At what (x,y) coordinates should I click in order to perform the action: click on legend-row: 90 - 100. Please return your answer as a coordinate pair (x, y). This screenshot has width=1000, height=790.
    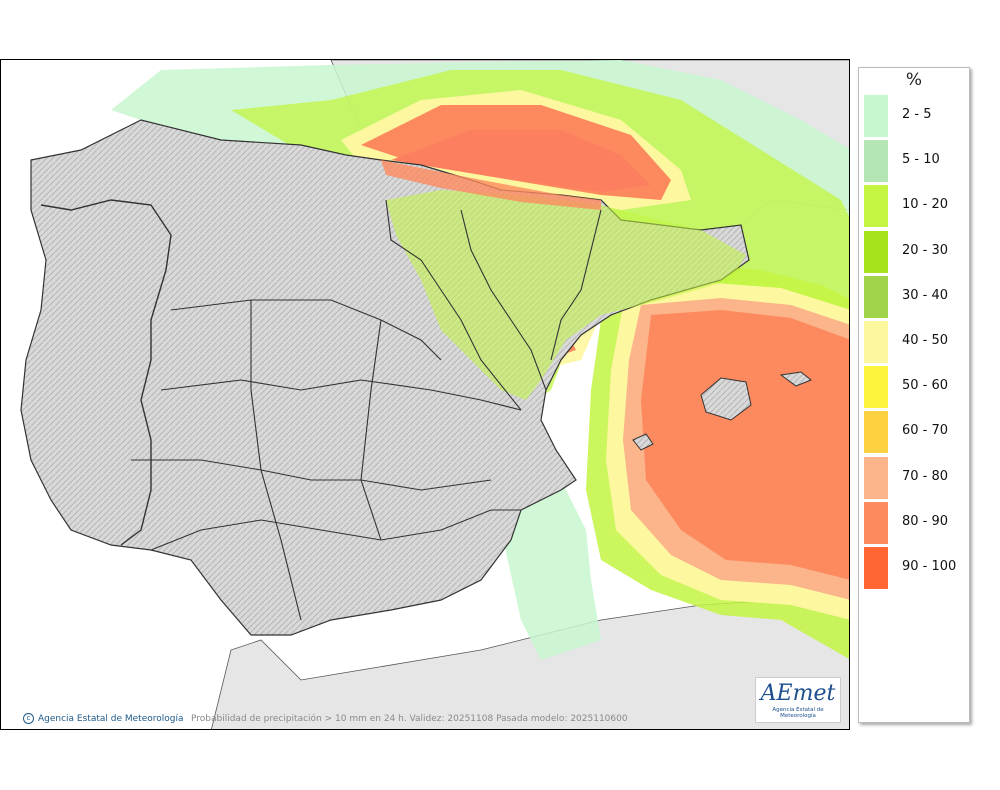
    Looking at the image, I should click on (916, 568).